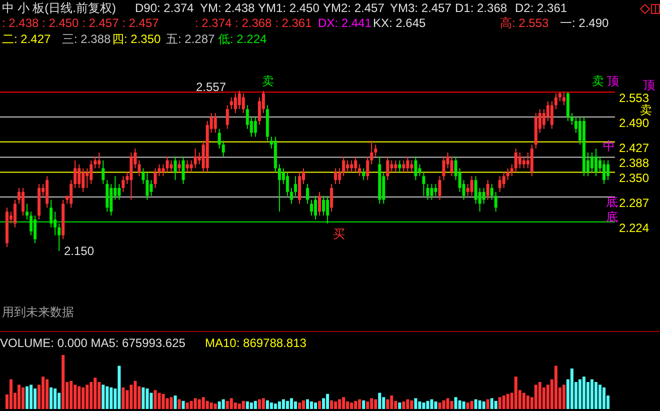 This screenshot has width=660, height=411. I want to click on annotation: 卖, so click(598, 81).